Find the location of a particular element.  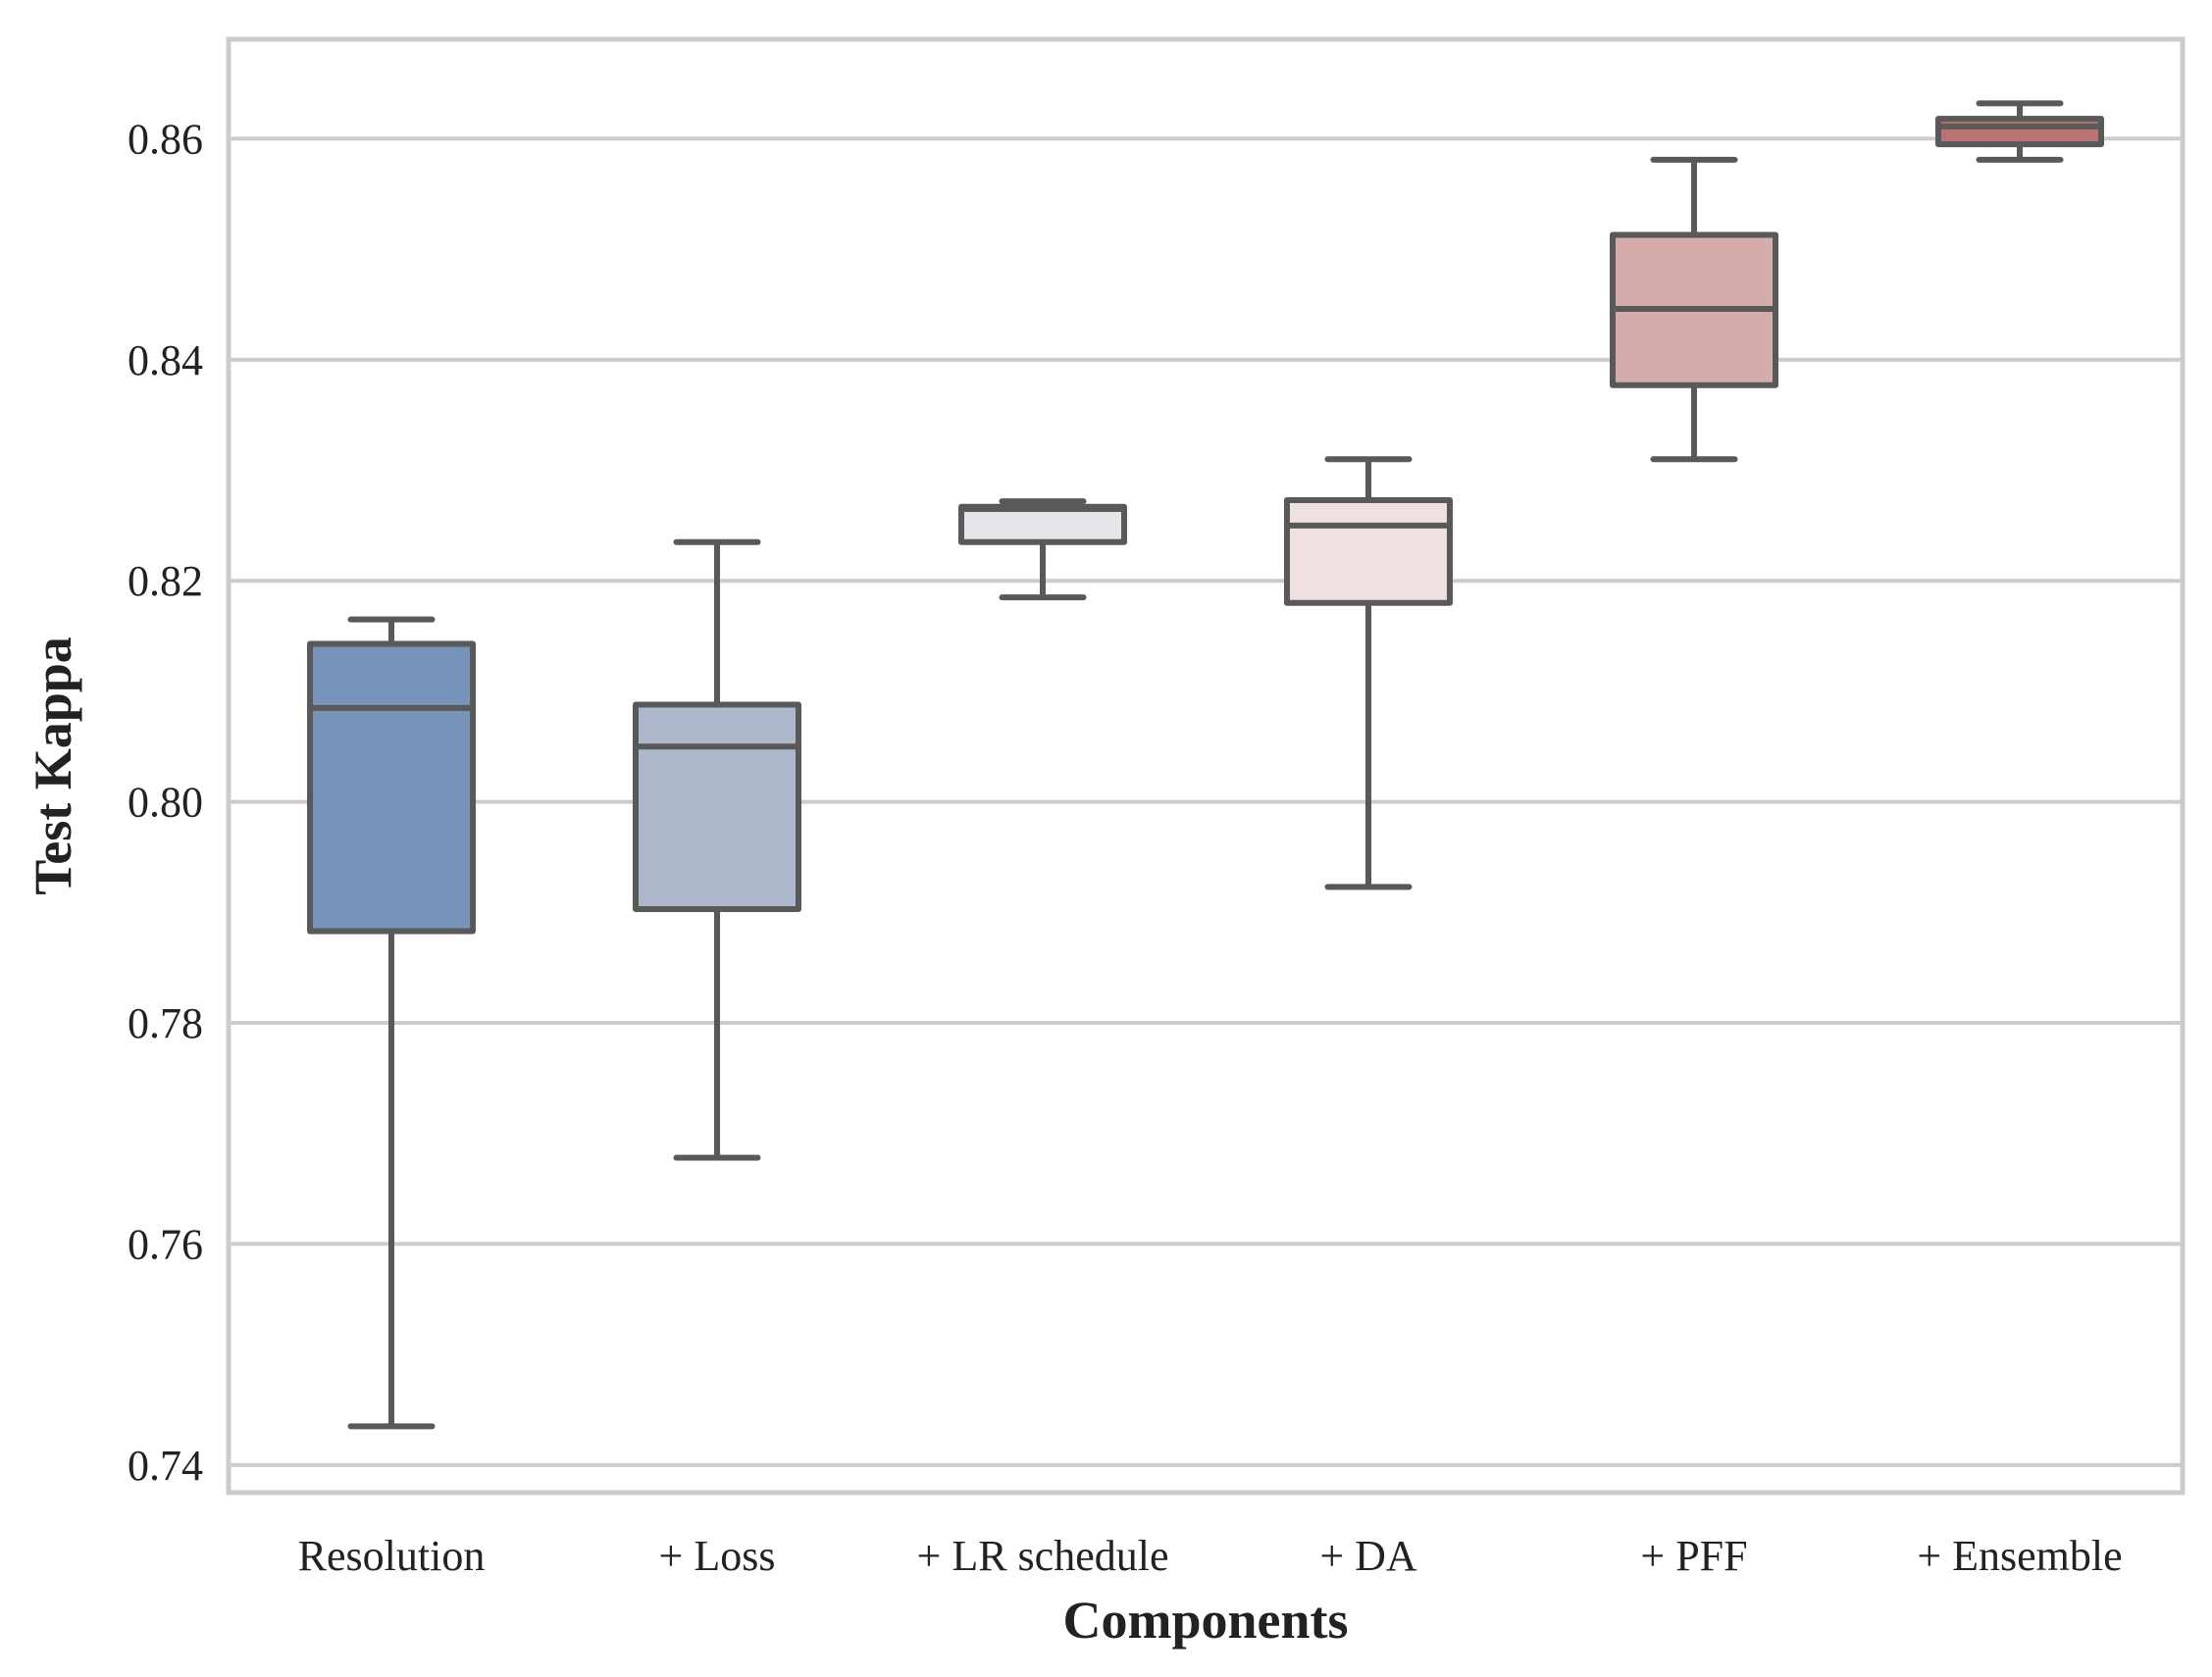

x-tick-label: + LR schedule is located at coordinates (1043, 1556).